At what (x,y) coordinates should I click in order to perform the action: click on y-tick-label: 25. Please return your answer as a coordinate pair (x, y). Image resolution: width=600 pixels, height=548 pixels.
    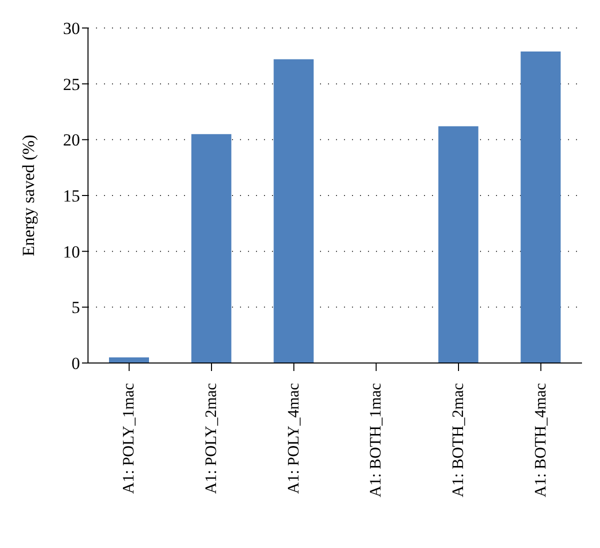
    Looking at the image, I should click on (71, 84).